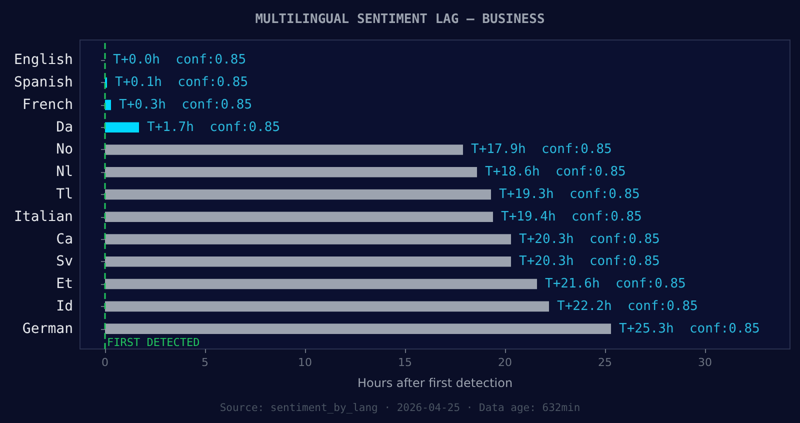 This screenshot has height=423, width=800. I want to click on data-label: T+18.6h conf:0.85, so click(555, 172).